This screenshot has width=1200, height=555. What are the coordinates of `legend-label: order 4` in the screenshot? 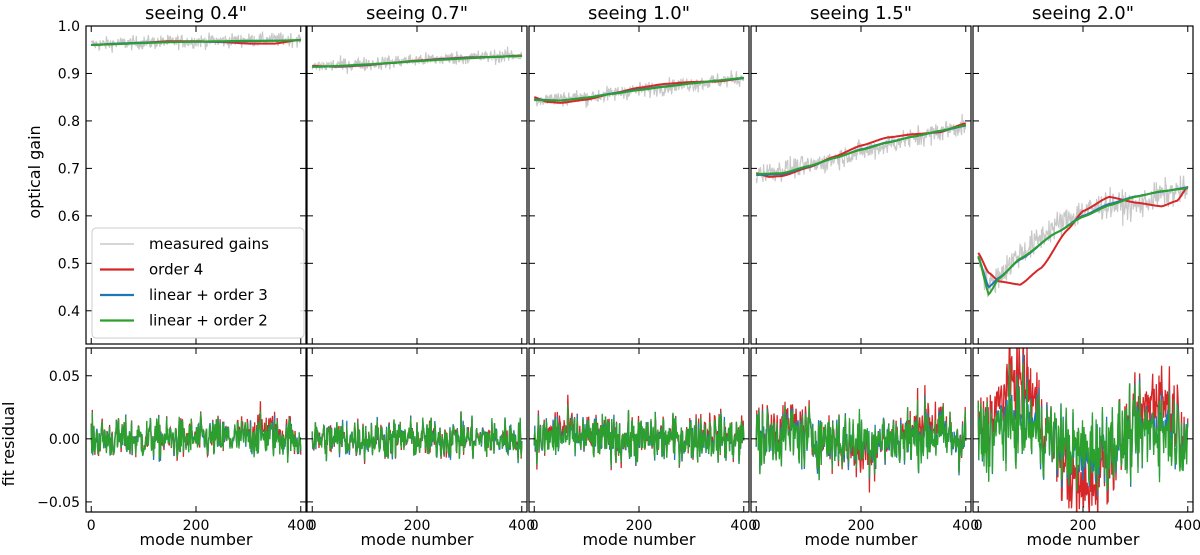 It's located at (176, 270).